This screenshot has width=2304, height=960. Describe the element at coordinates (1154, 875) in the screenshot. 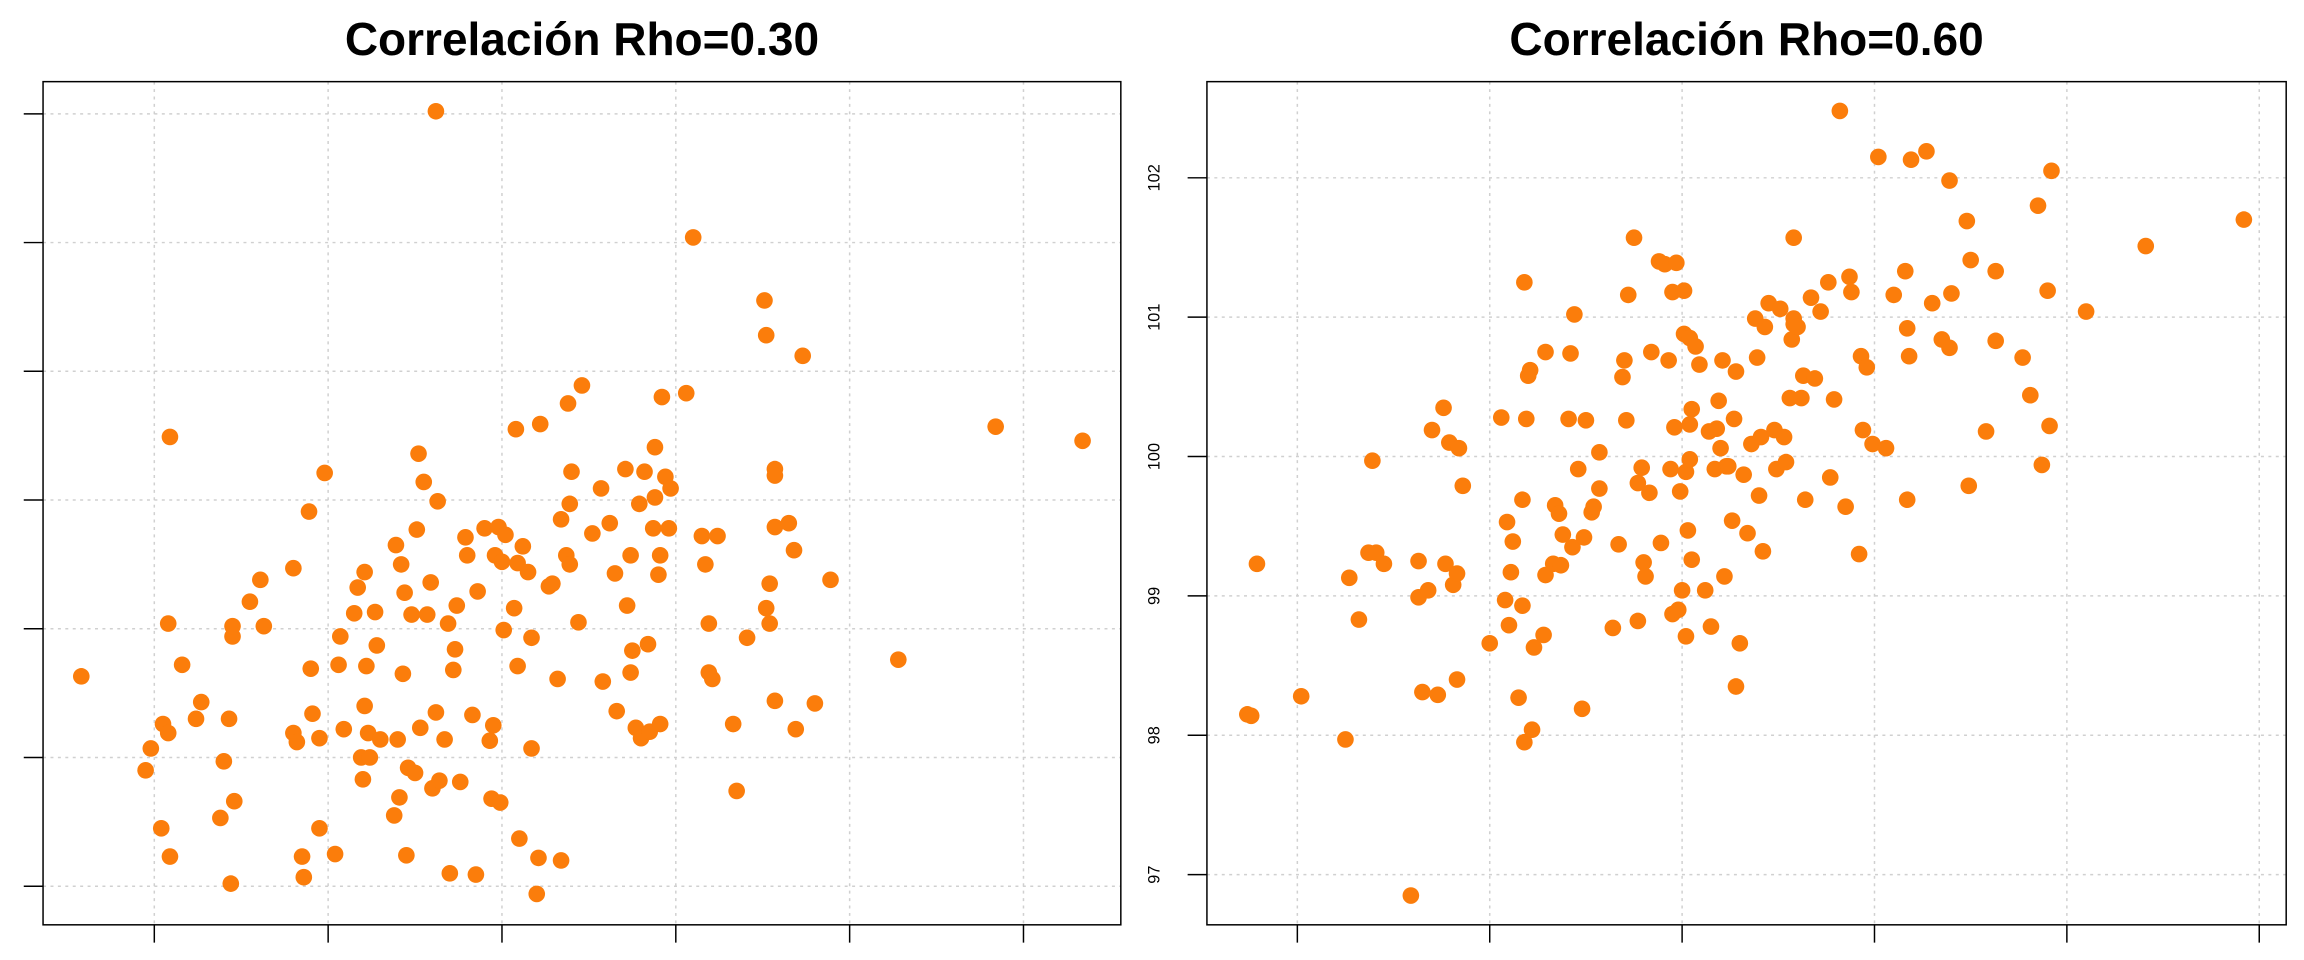

I see `y-tick-label: 97` at that location.